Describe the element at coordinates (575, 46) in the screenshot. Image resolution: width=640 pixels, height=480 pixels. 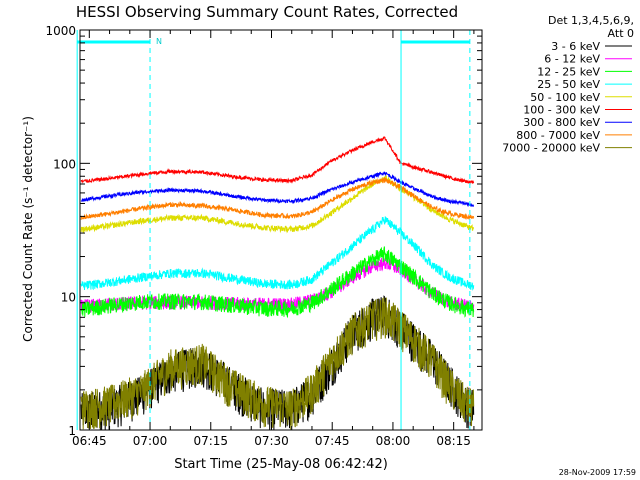
I see `legend-label-1: 3 - 6 keV` at that location.